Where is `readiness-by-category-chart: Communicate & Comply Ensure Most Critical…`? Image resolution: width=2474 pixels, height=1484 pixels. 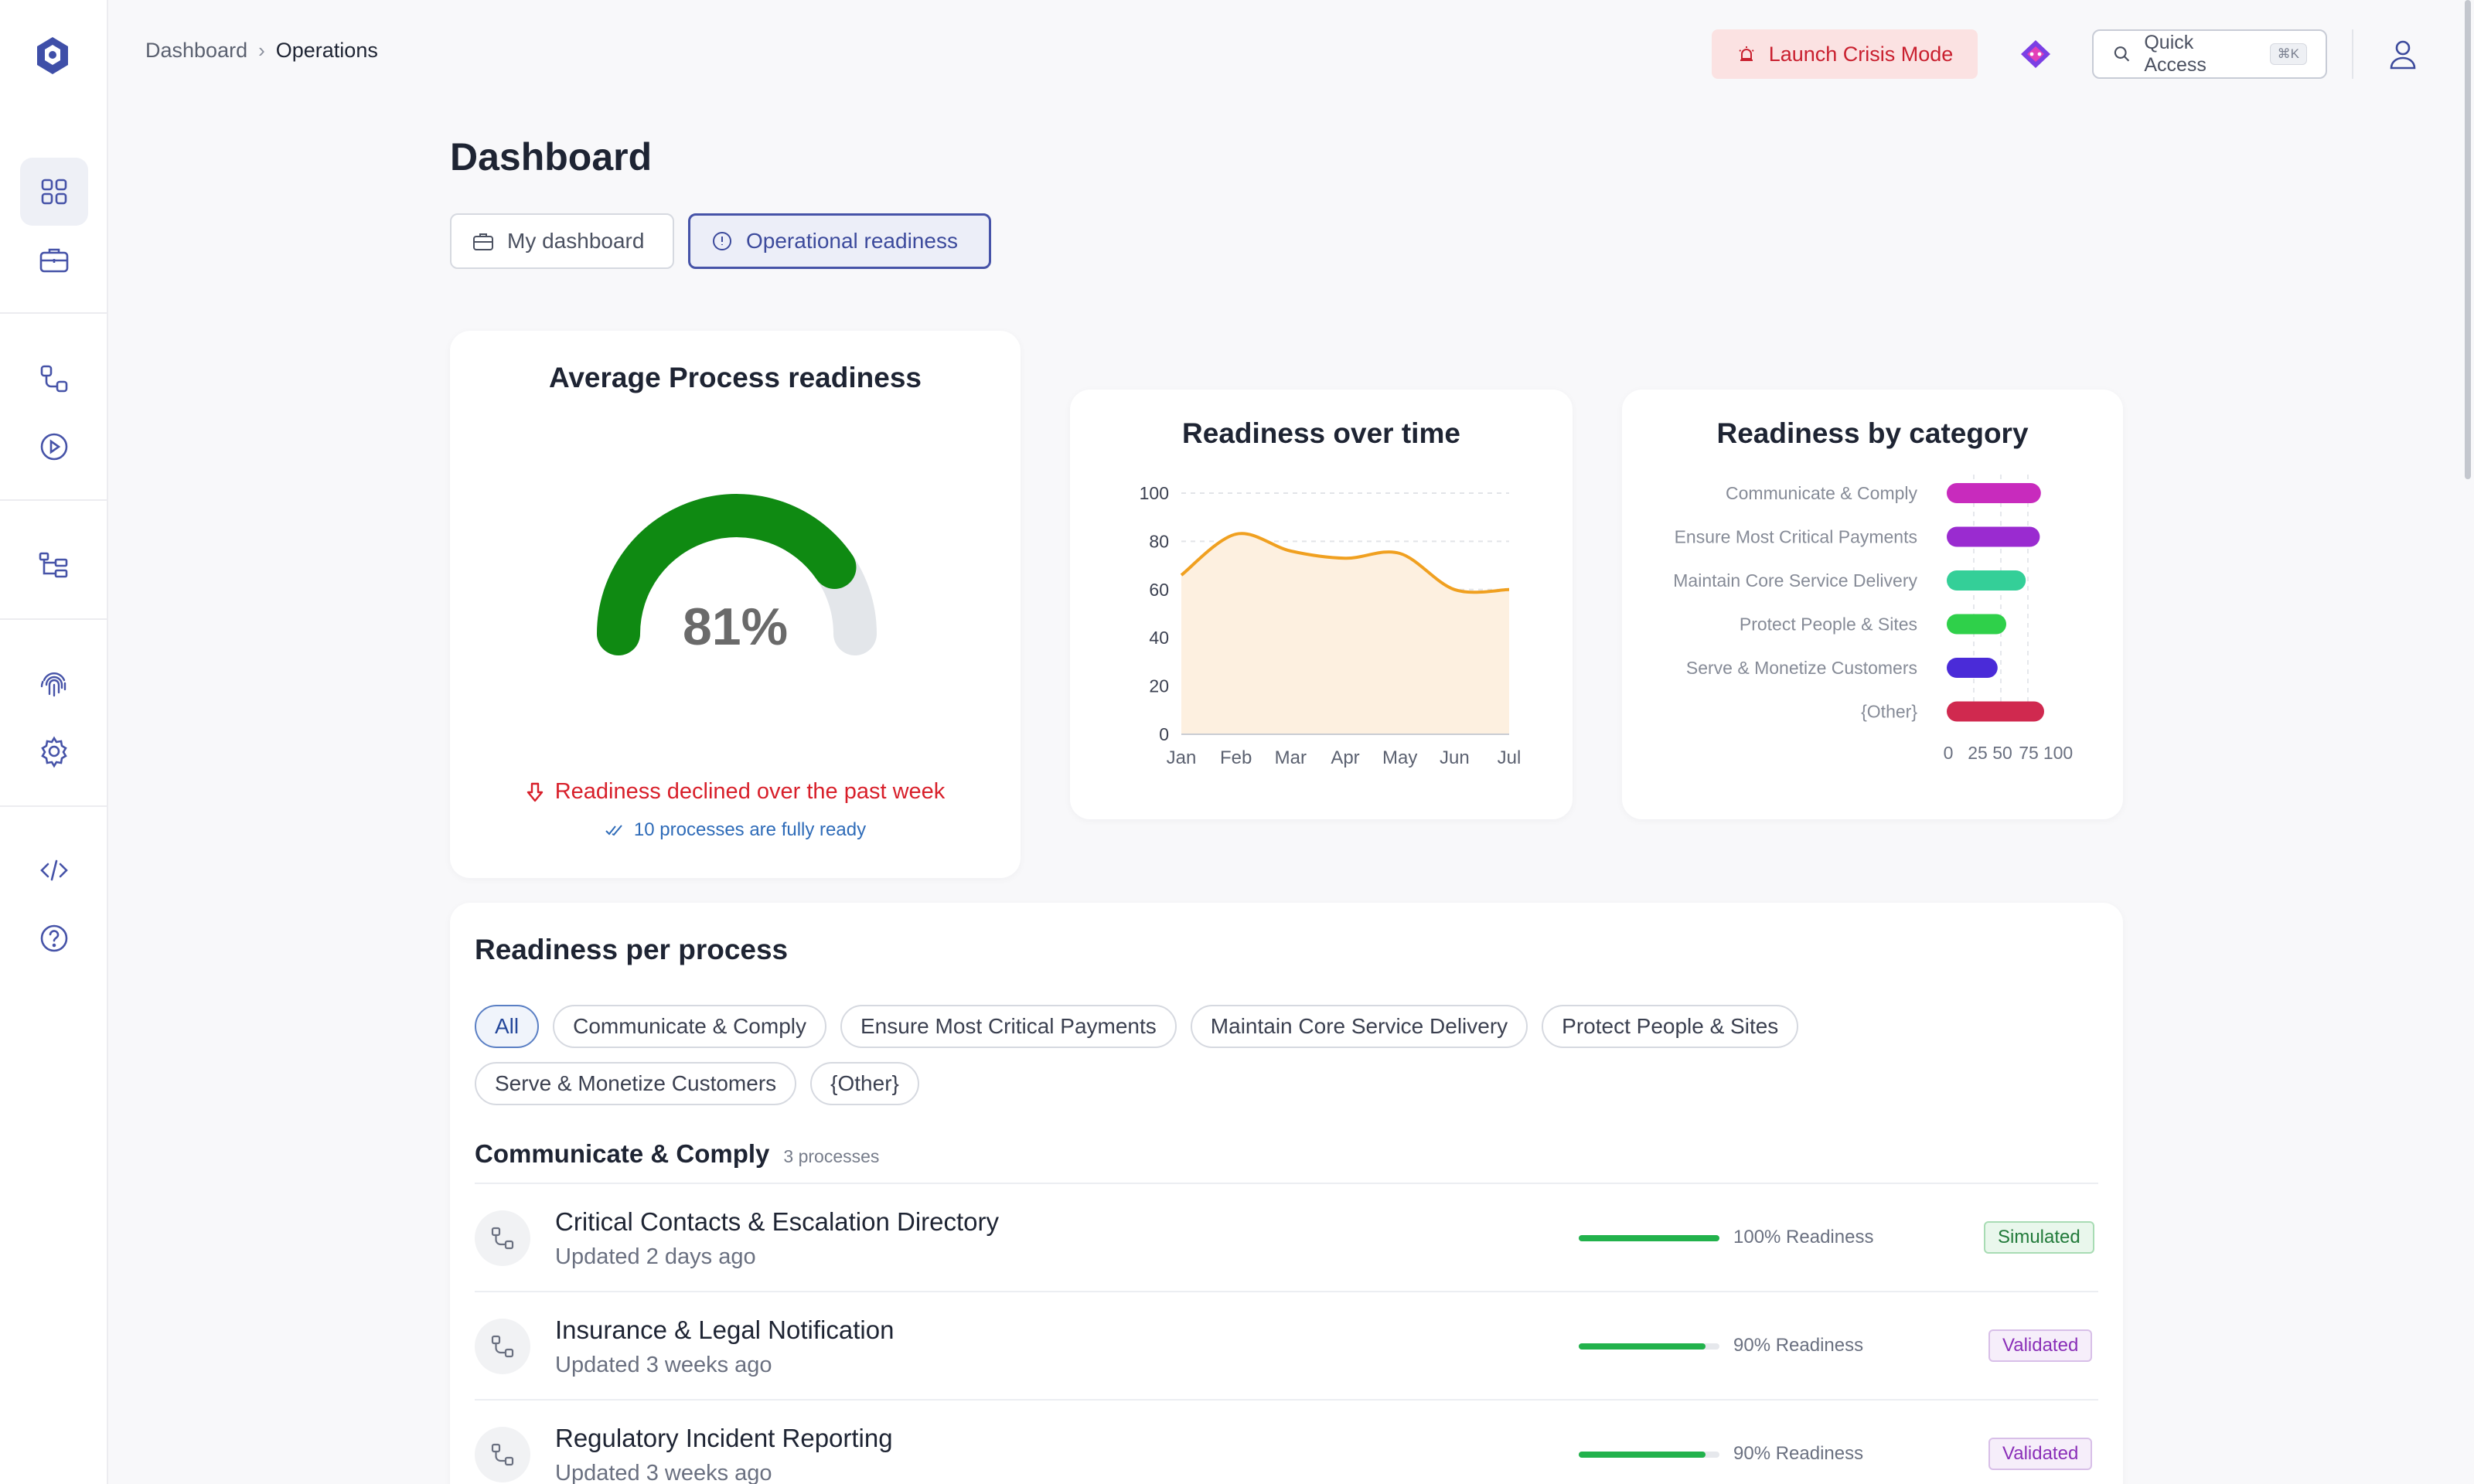 readiness-by-category-chart: Communicate & Comply Ensure Most Critical… is located at coordinates (1873, 619).